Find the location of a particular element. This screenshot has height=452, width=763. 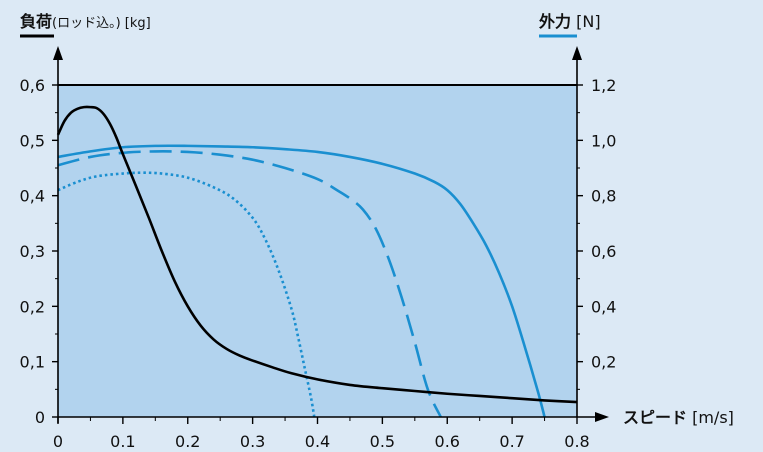

right-y-tick-label: 0,8 is located at coordinates (603, 196).